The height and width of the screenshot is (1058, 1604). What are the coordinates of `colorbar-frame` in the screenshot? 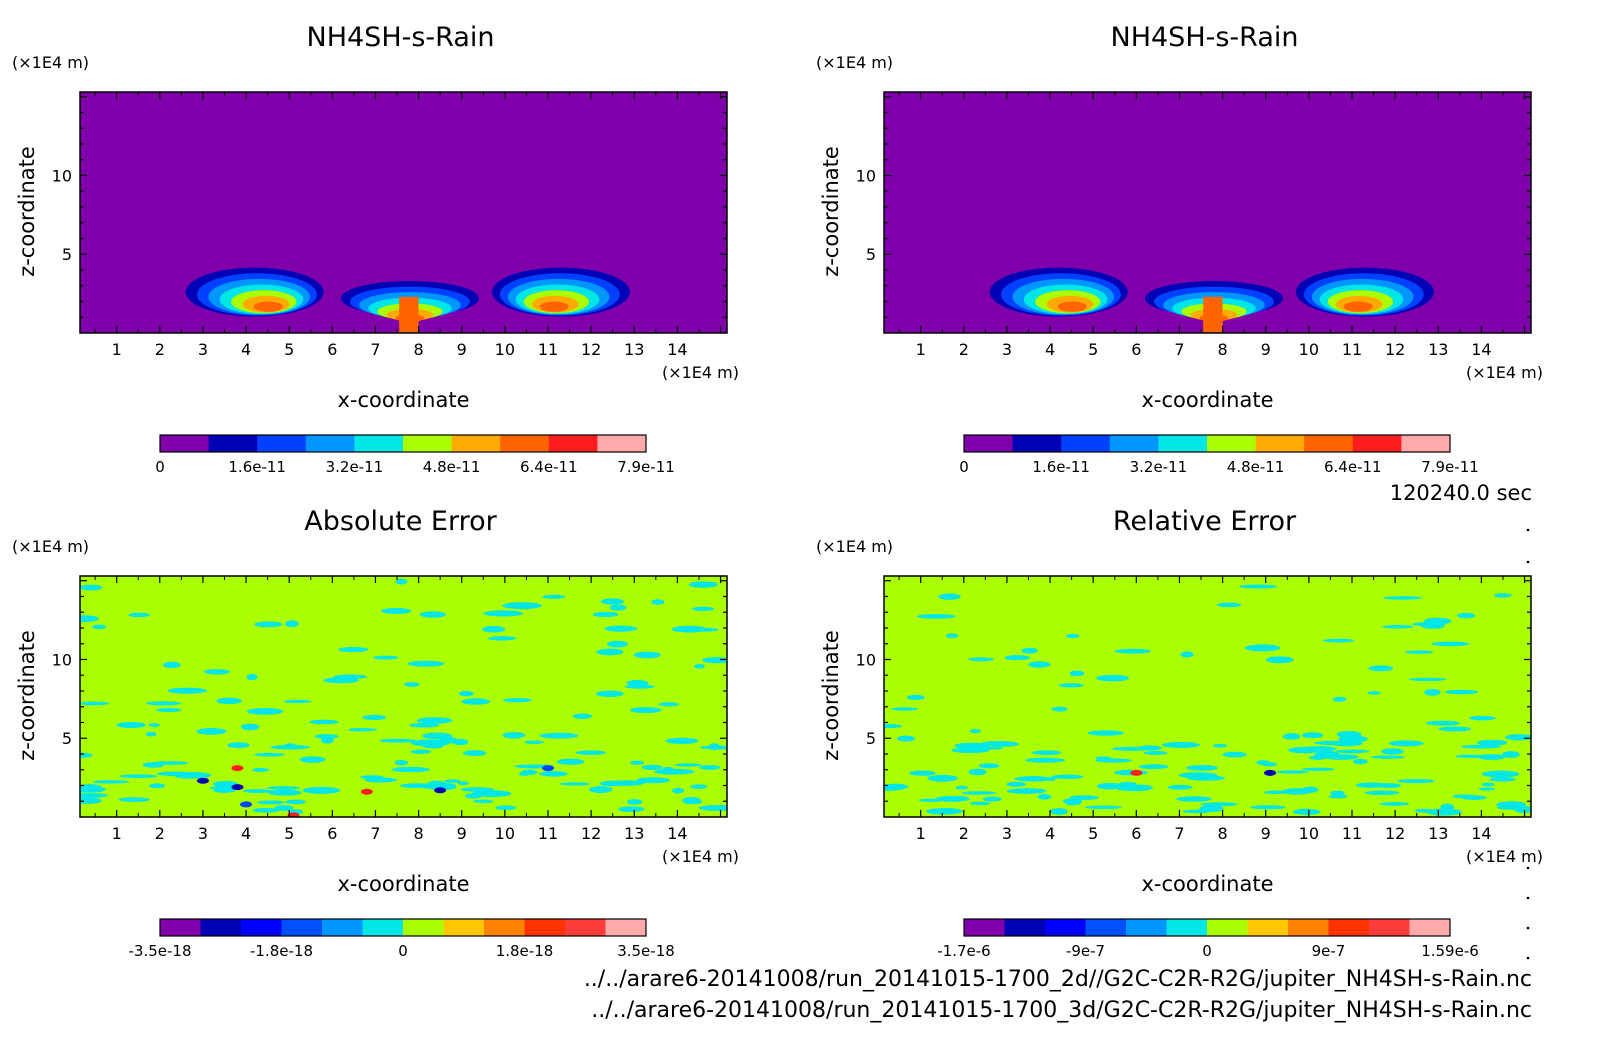 It's located at (403, 927).